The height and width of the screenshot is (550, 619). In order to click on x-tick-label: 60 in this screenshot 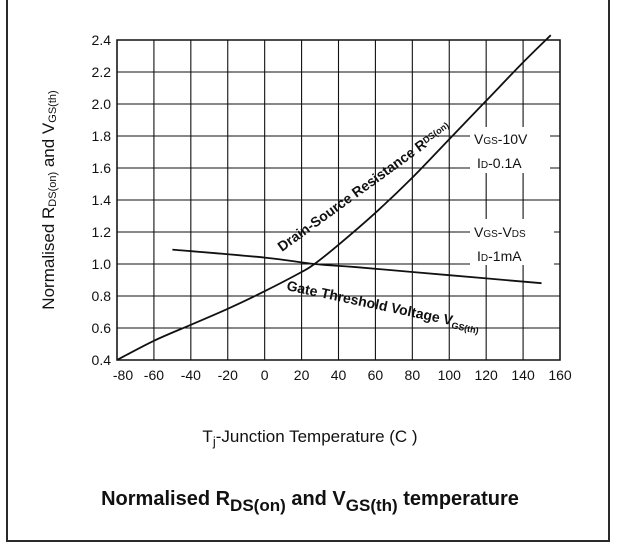, I will do `click(376, 375)`.